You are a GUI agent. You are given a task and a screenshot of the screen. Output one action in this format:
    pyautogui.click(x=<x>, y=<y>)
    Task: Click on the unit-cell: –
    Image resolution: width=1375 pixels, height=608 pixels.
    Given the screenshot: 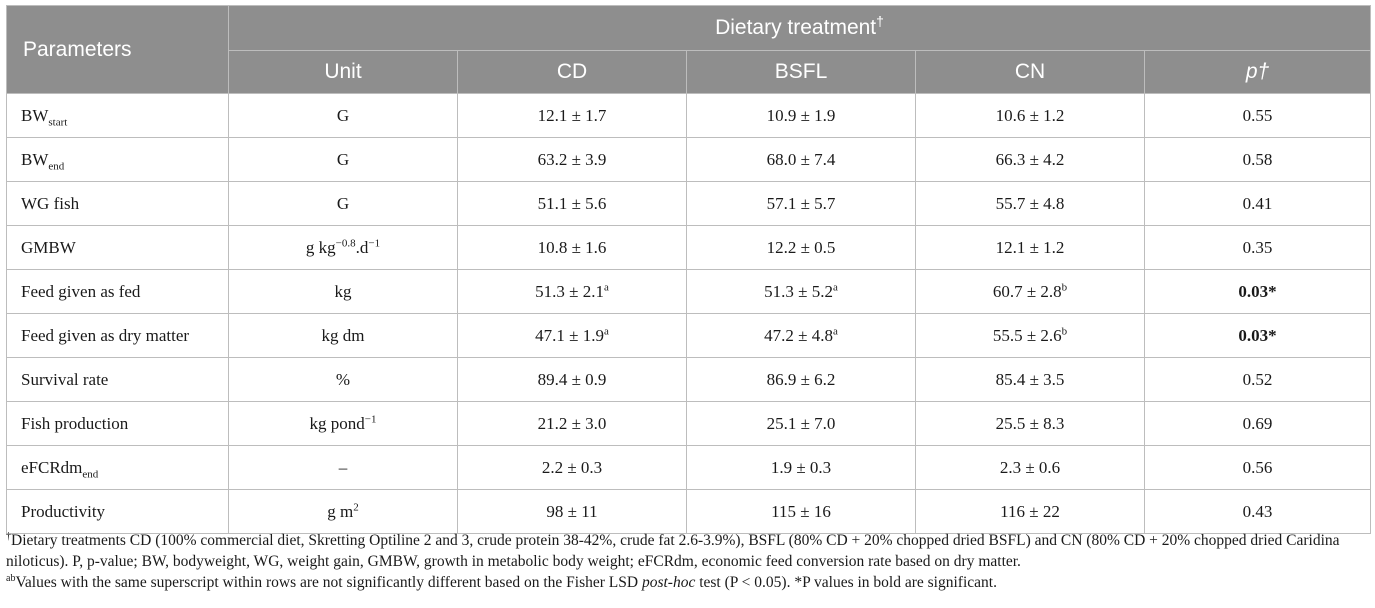 What is the action you would take?
    pyautogui.click(x=343, y=467)
    